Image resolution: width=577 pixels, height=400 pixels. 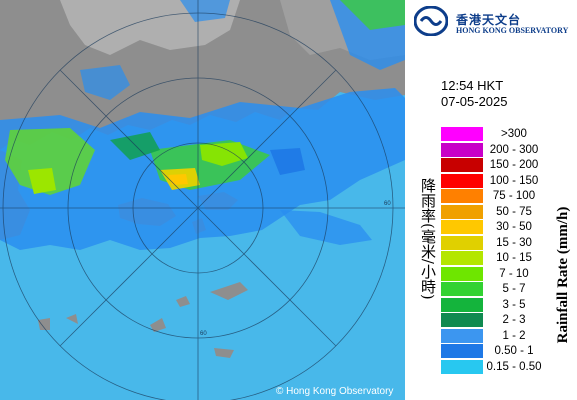 What do you see at coordinates (489, 20) in the screenshot?
I see `org-name-cn: 香港天文台` at bounding box center [489, 20].